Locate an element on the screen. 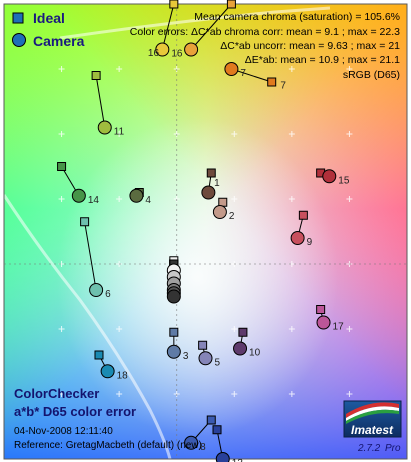 Image resolution: width=411 pixels, height=462 pixels. patch-label-extra-1: 1 is located at coordinates (217, 183).